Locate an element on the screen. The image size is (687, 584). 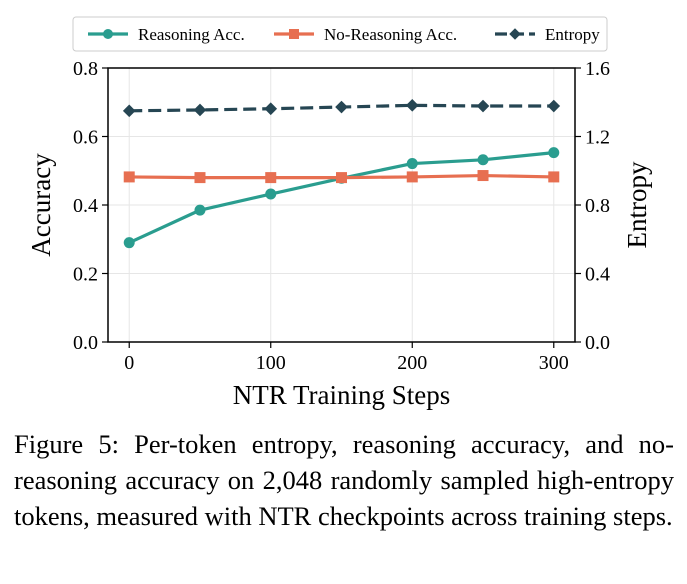
x-tick-label: 300 is located at coordinates (554, 363).